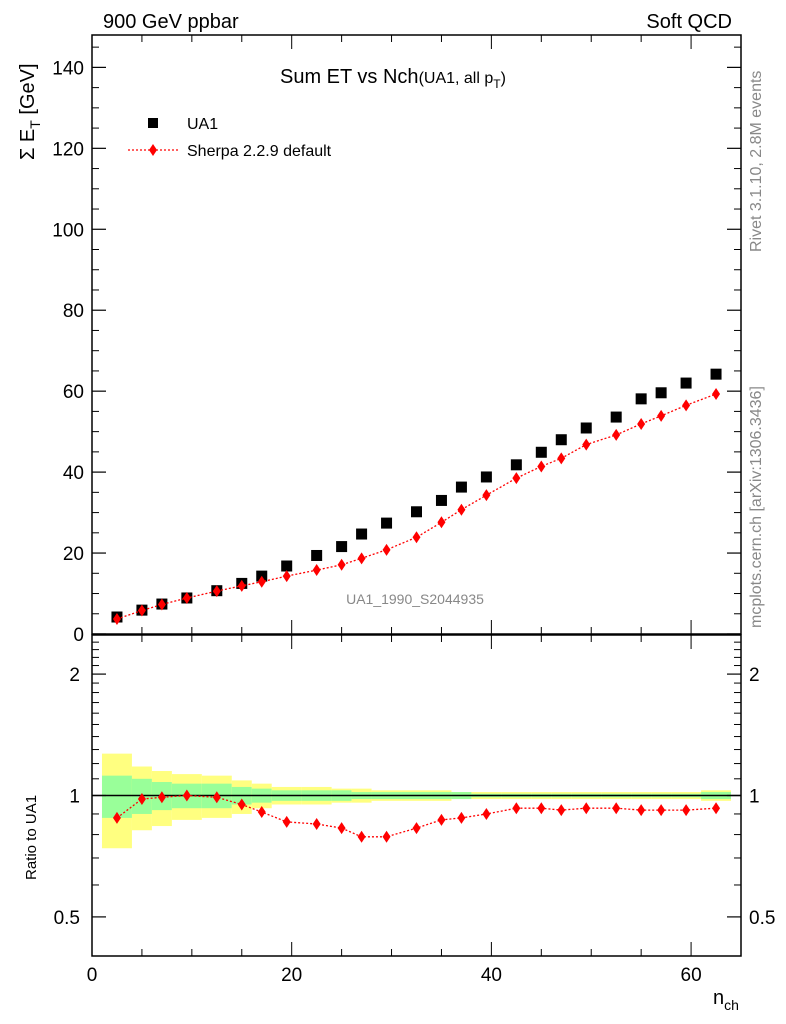 The image size is (786, 1024). I want to click on ratio-ytick-label: 1, so click(74, 797).